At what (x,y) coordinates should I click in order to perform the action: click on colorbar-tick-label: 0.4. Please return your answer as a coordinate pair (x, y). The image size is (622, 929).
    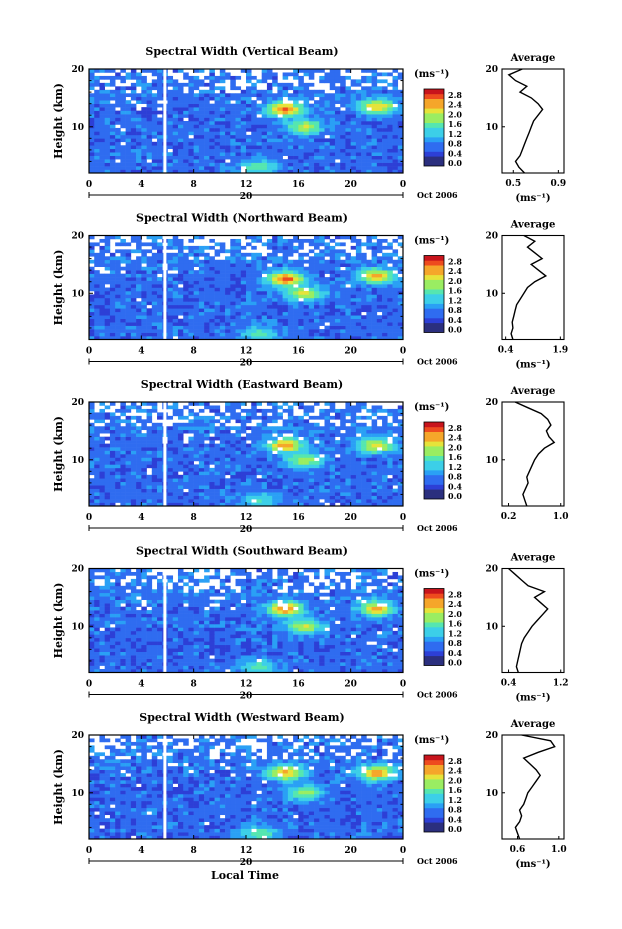
    Looking at the image, I should click on (455, 320).